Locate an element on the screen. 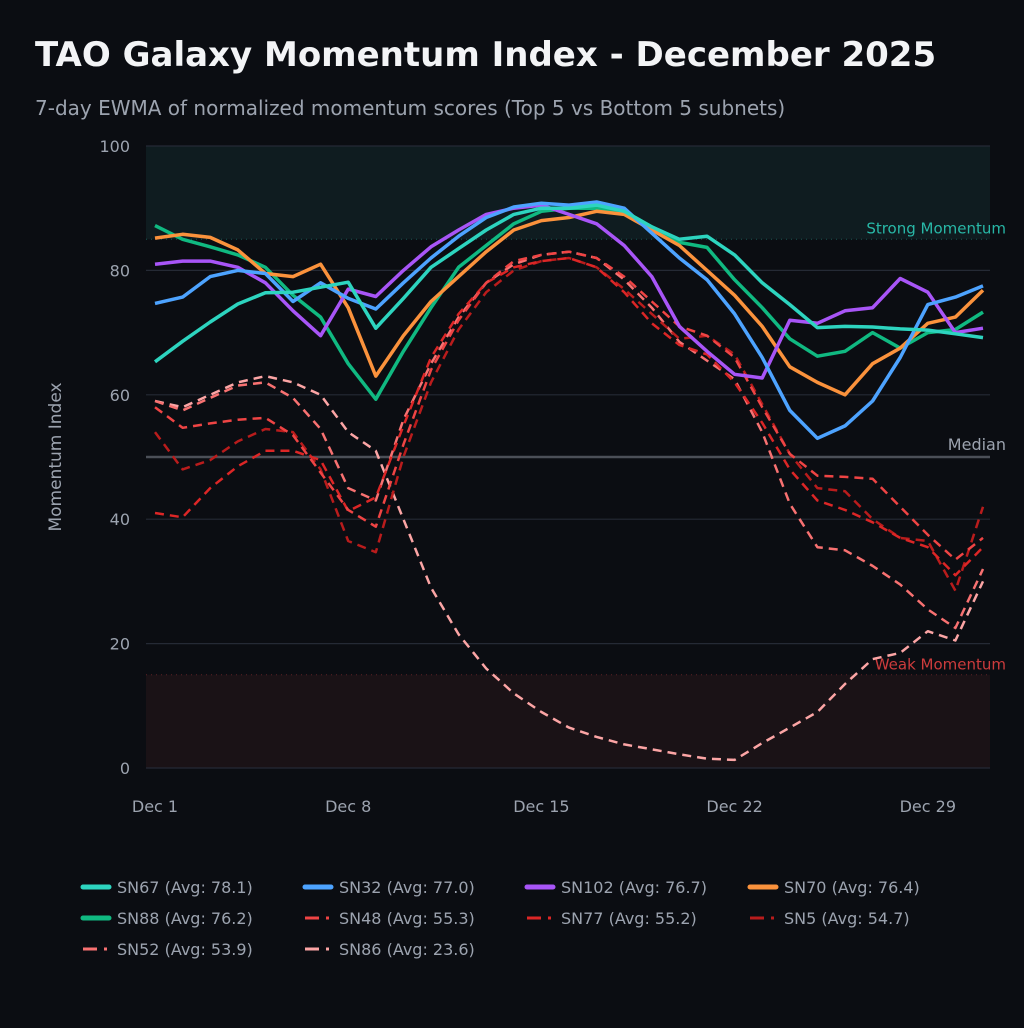 This screenshot has height=1028, width=1024. legend-item: SN67 (Avg: 78.1) is located at coordinates (166, 887).